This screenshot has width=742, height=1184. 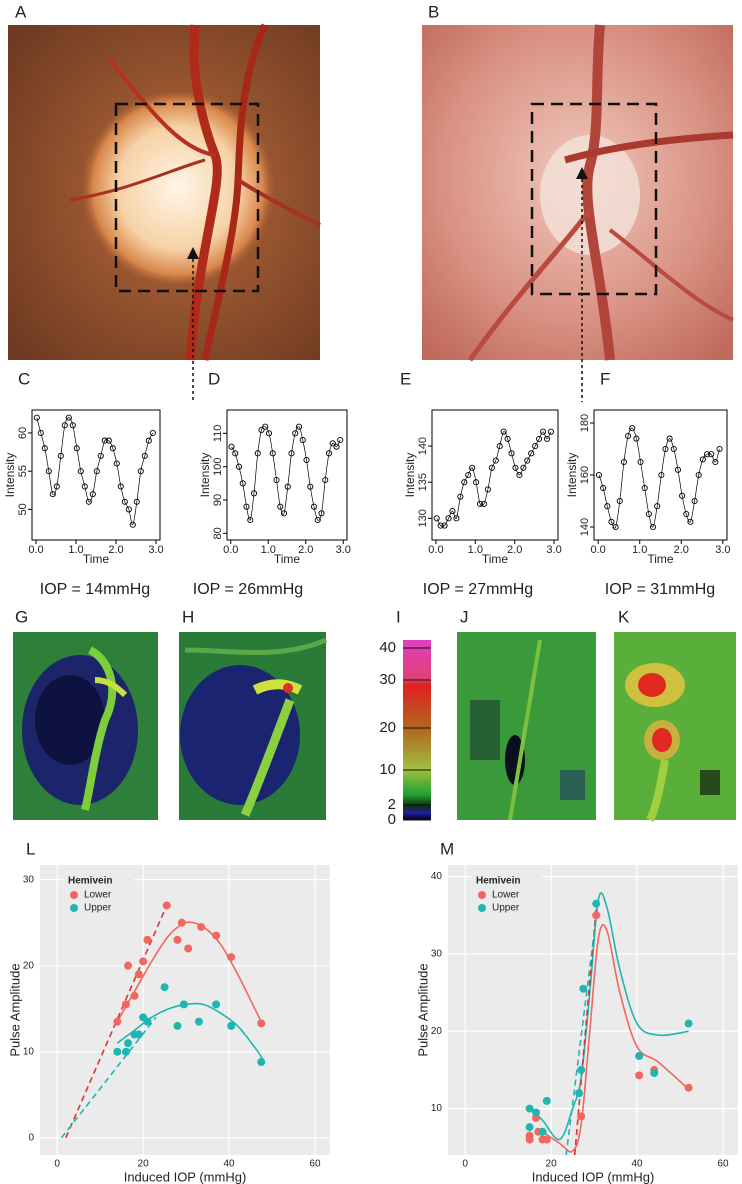 What do you see at coordinates (423, 482) in the screenshot?
I see `y-tick-label: 135` at bounding box center [423, 482].